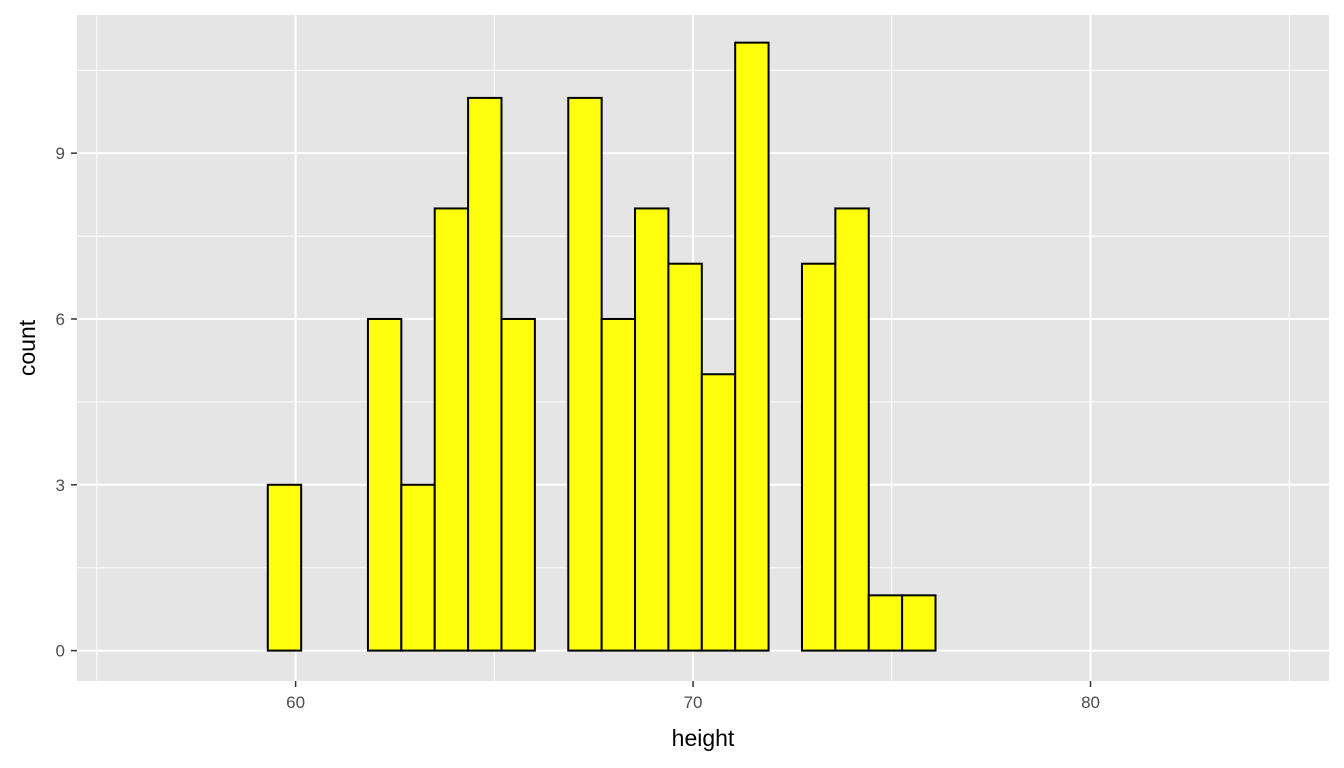 The width and height of the screenshot is (1344, 768). Describe the element at coordinates (693, 702) in the screenshot. I see `x-tick-label: 70` at that location.